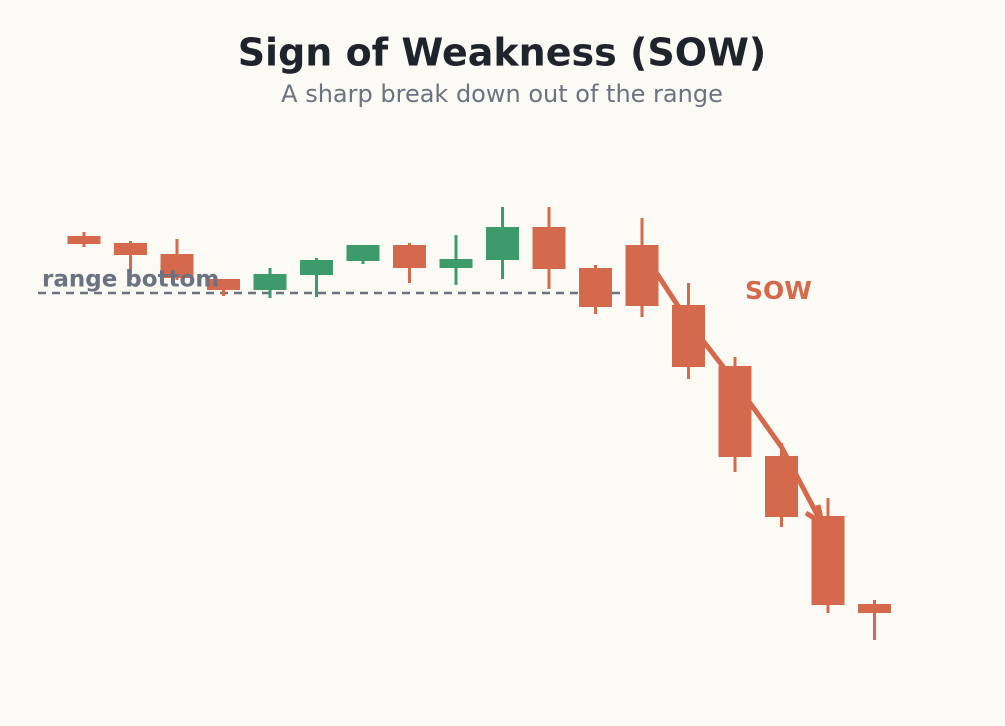  Describe the element at coordinates (502, 53) in the screenshot. I see `chart-title: Sign of Weakness (SOW)` at that location.